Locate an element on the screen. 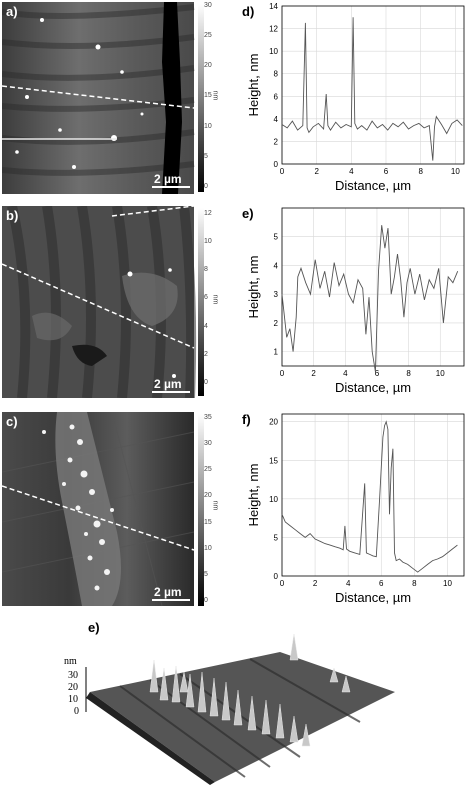 The width and height of the screenshot is (474, 785). afm-image-c: c) 2 µm is located at coordinates (103, 509).